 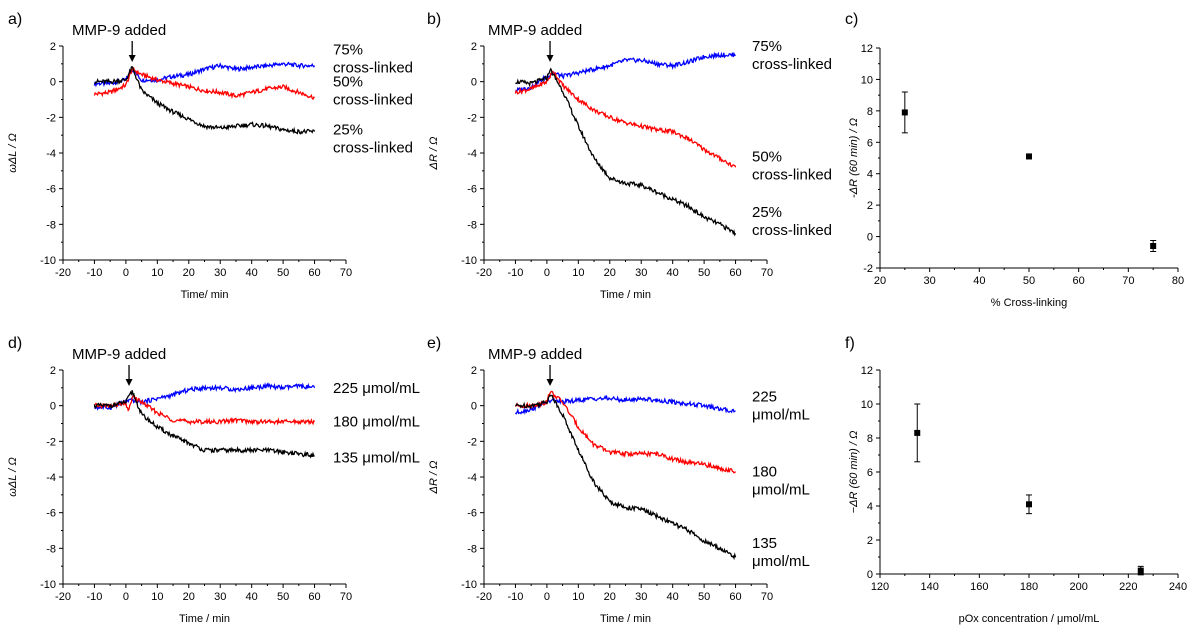 I want to click on series-label-1: μmol/mL, so click(x=781, y=415).